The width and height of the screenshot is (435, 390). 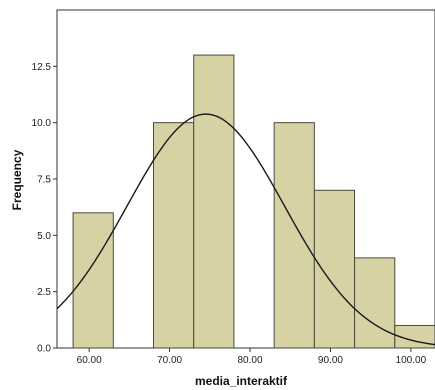 I want to click on x-axis-title: media_interaktif, so click(x=241, y=381).